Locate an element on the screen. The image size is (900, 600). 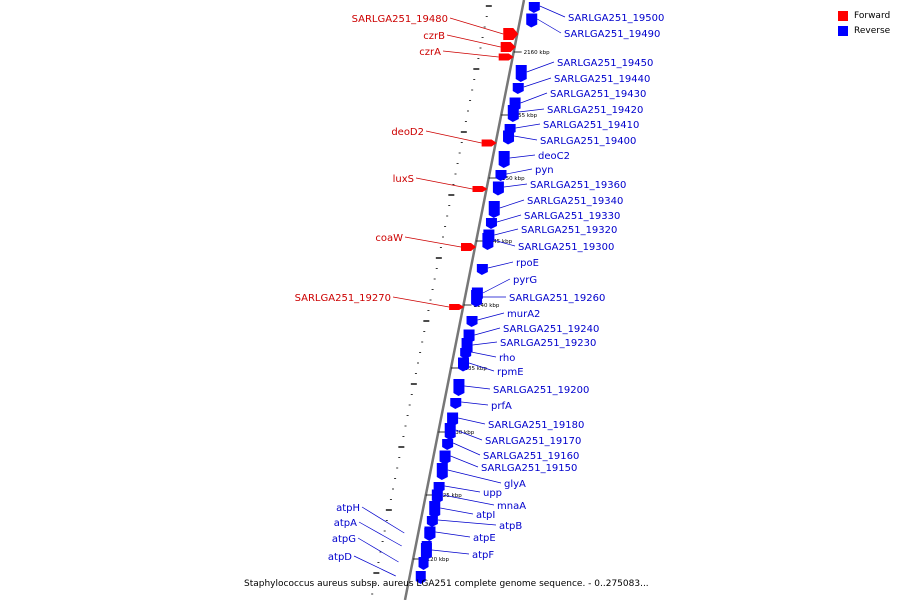
forward-gene-label: coaW is located at coordinates (389, 238).